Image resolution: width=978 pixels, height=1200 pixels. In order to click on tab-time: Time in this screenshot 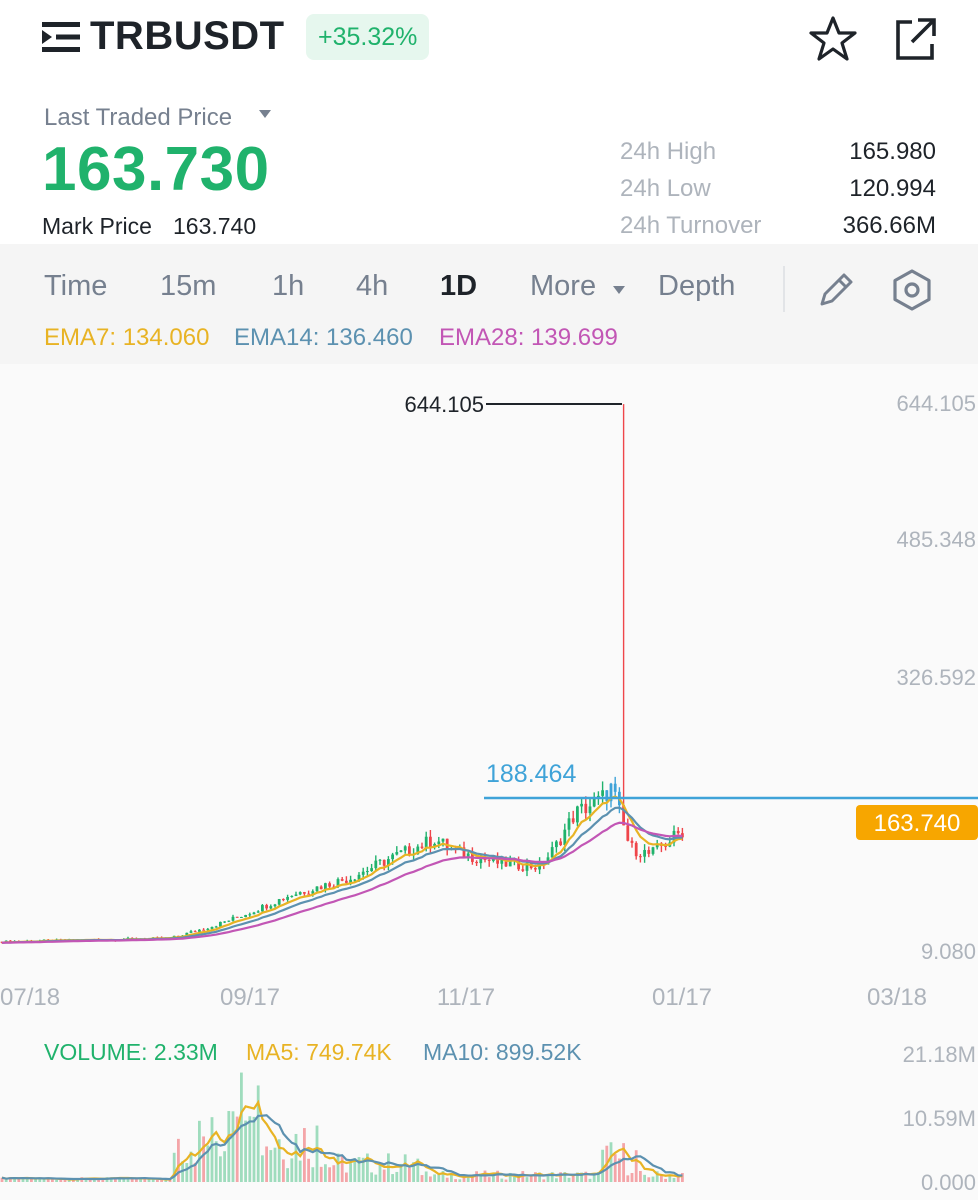, I will do `click(76, 286)`.